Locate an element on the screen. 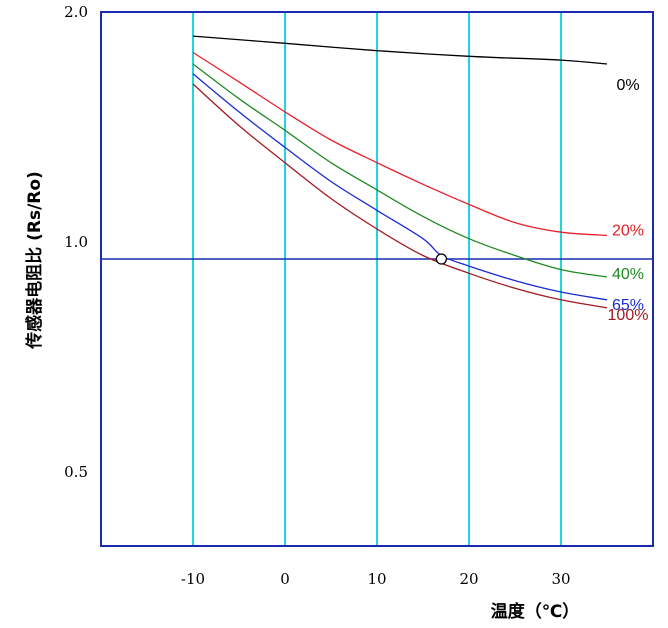  y-tick-label-0: 2.0 is located at coordinates (76, 12).